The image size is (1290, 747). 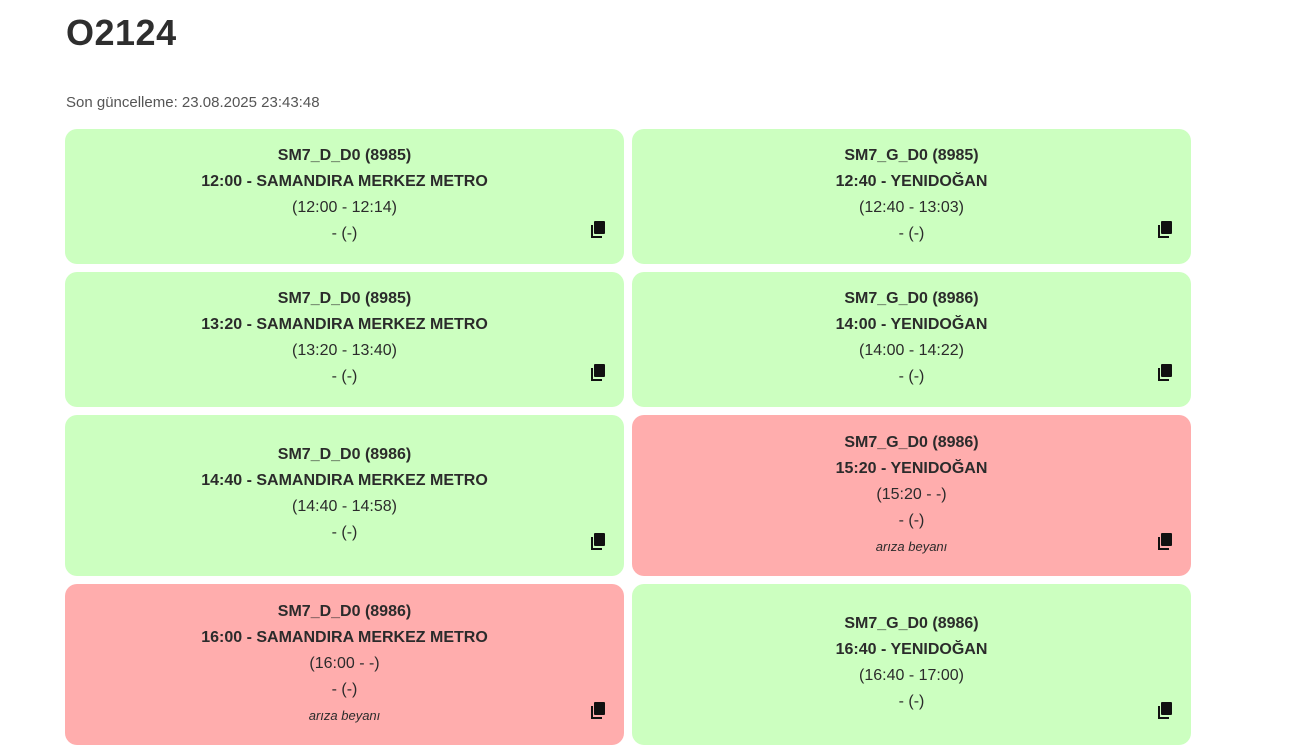 What do you see at coordinates (911, 207) in the screenshot?
I see `trip-time-range: (12:40 - 13:03)` at bounding box center [911, 207].